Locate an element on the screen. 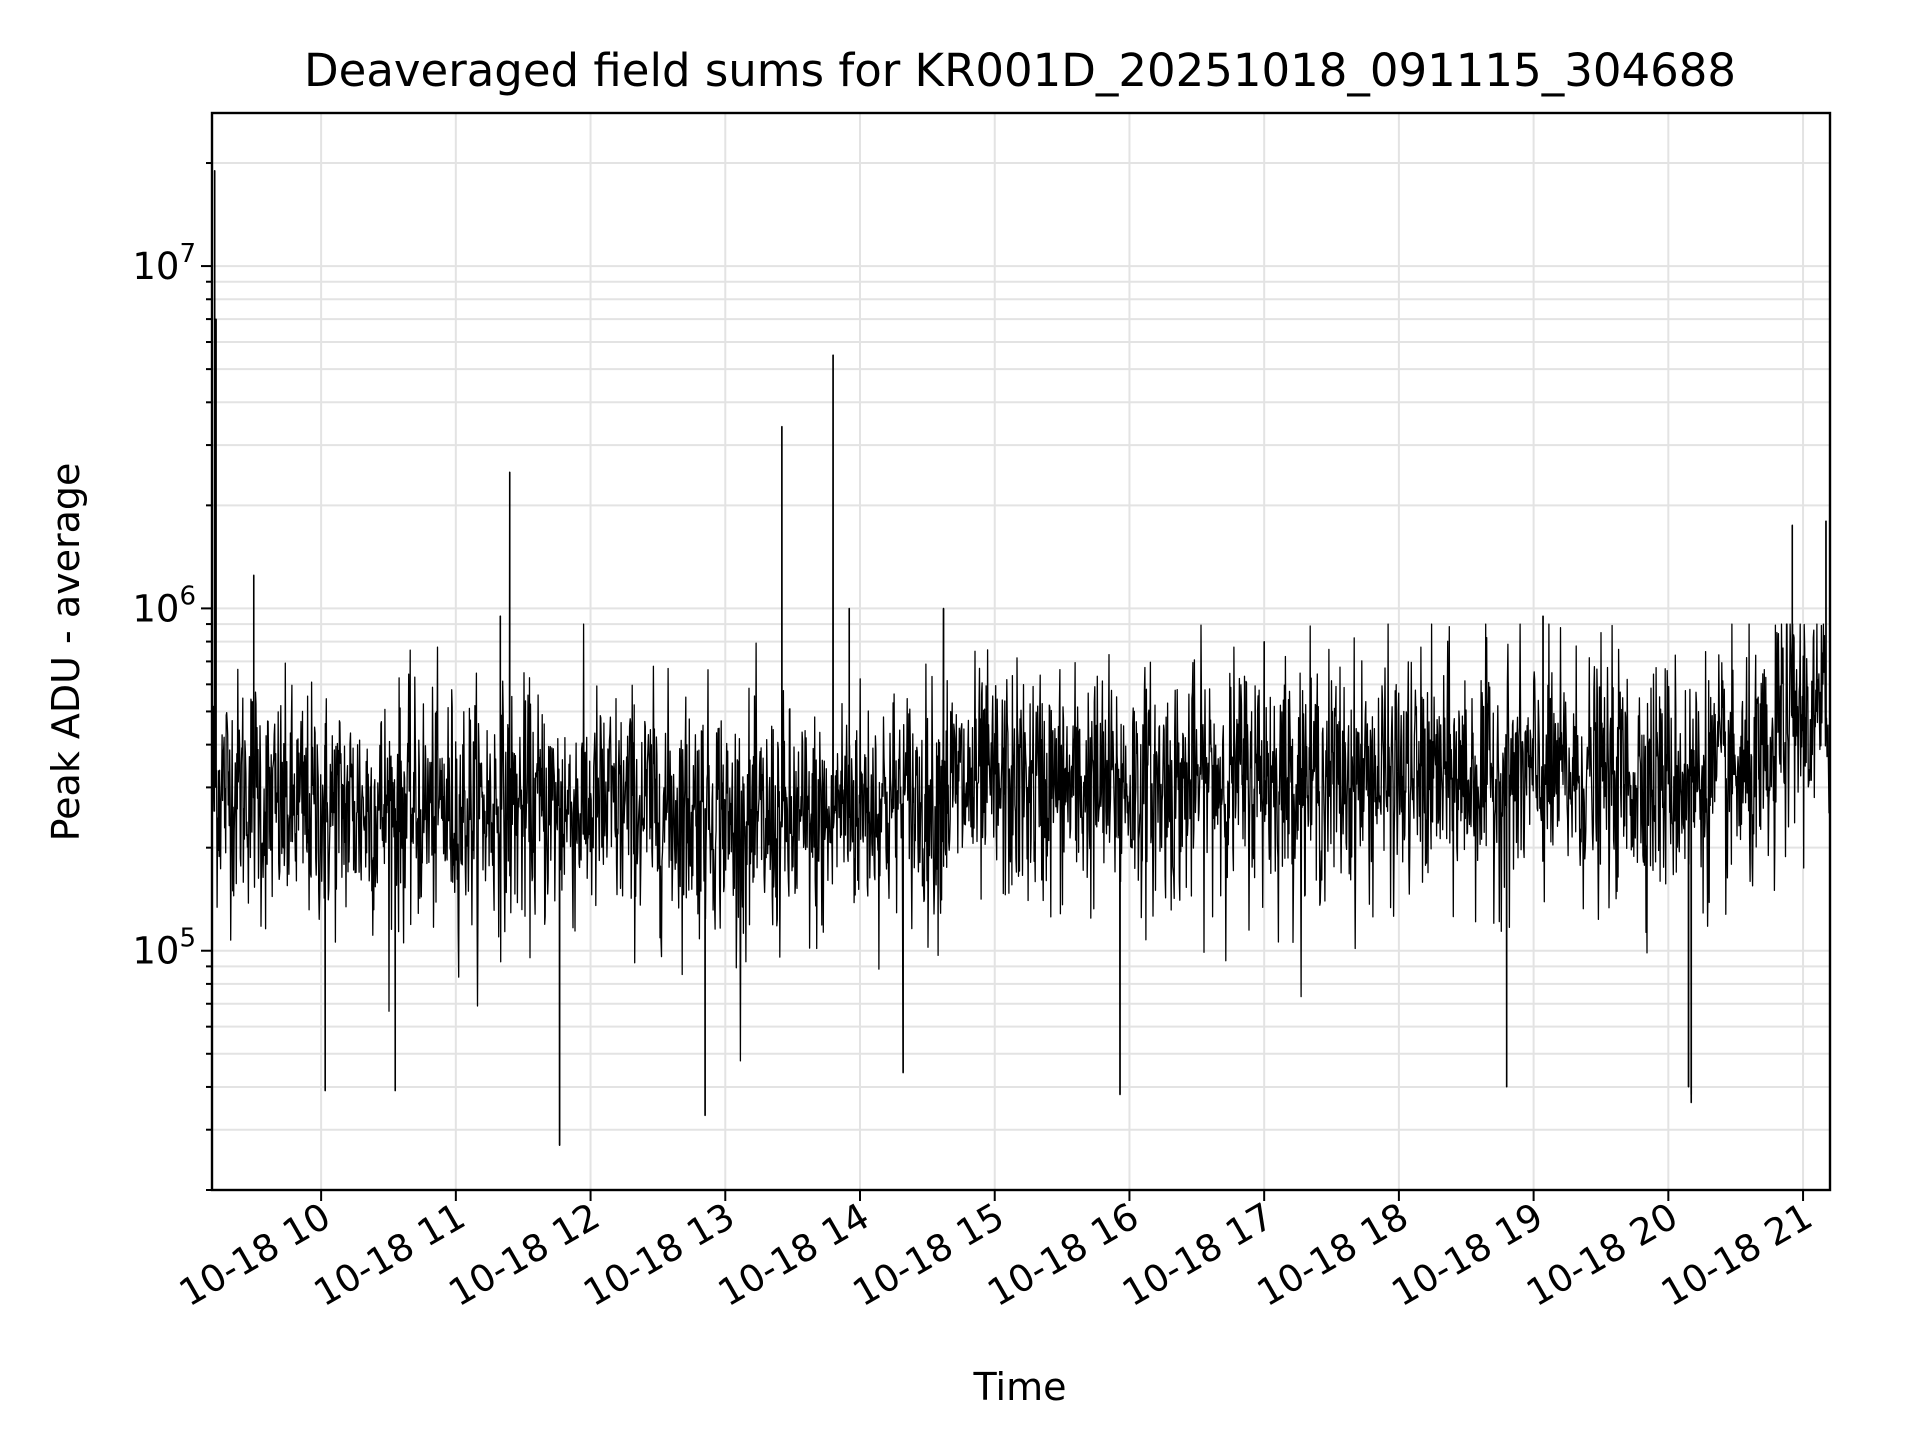 The width and height of the screenshot is (1920, 1445). x-tick-label: 10-18 13 is located at coordinates (659, 1255).